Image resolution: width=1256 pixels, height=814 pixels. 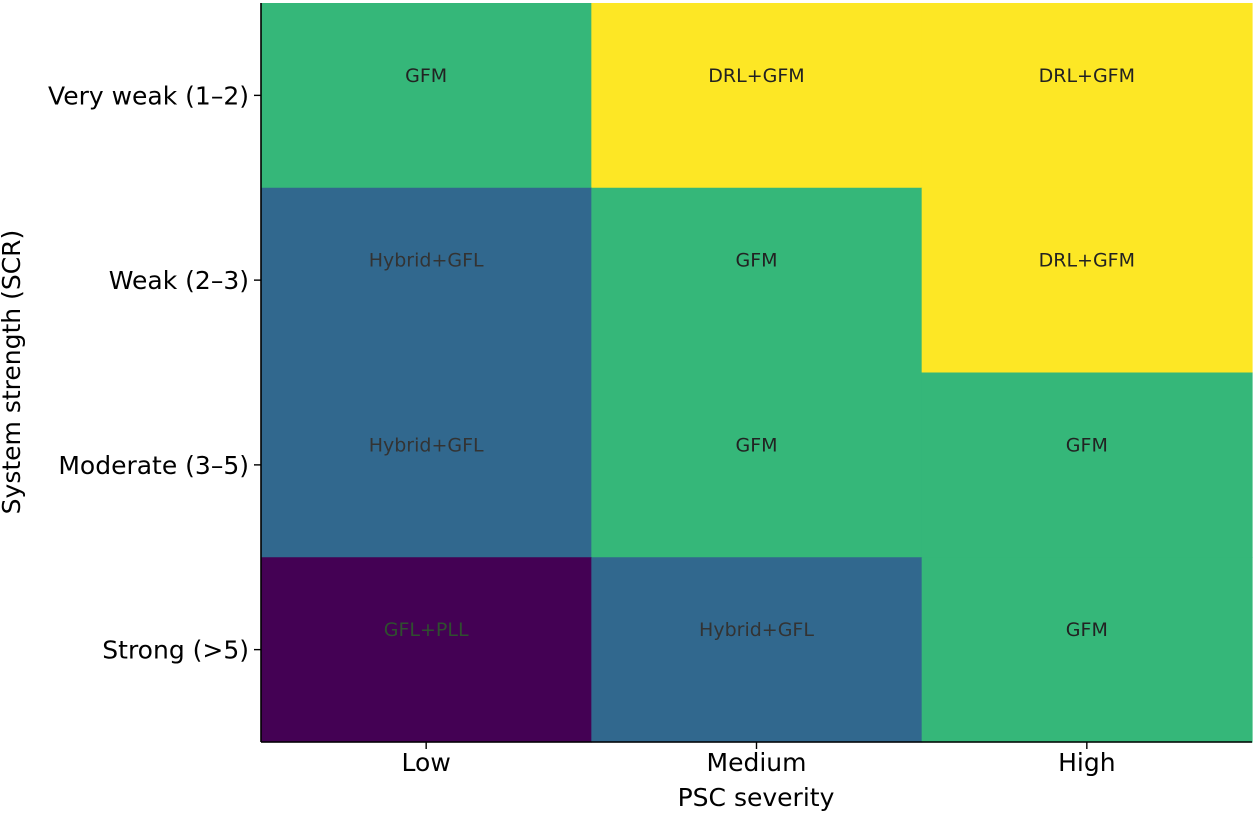 I want to click on y-tick-label: Very weak (1–2), so click(x=148, y=95).